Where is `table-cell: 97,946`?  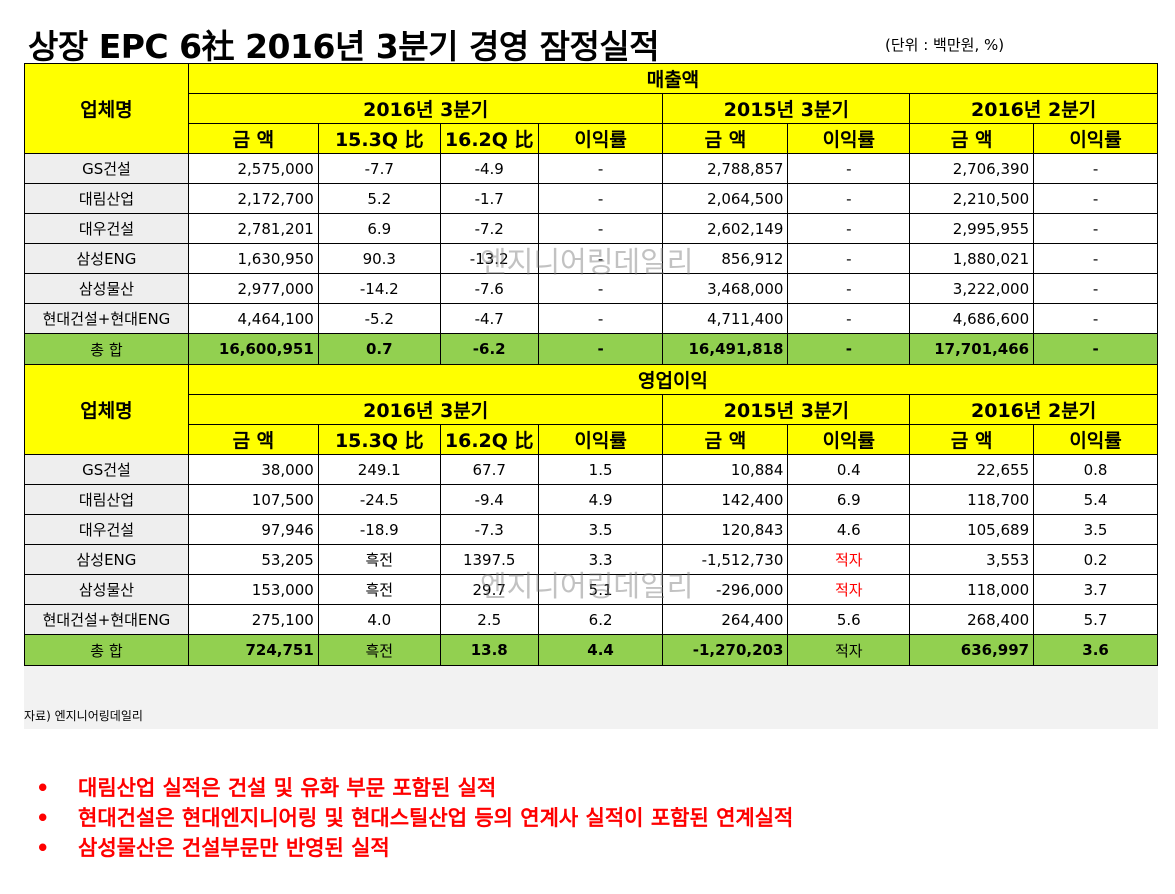
table-cell: 97,946 is located at coordinates (253, 529).